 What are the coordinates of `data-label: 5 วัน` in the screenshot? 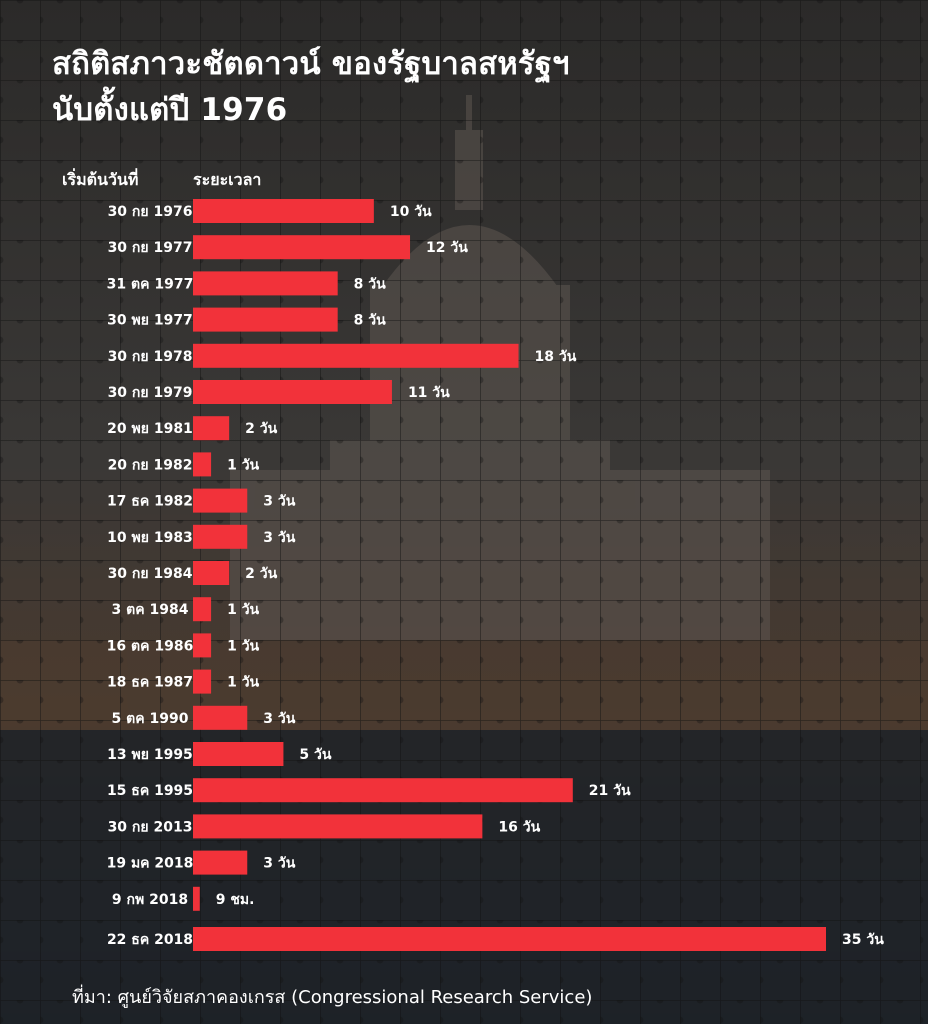 It's located at (315, 755).